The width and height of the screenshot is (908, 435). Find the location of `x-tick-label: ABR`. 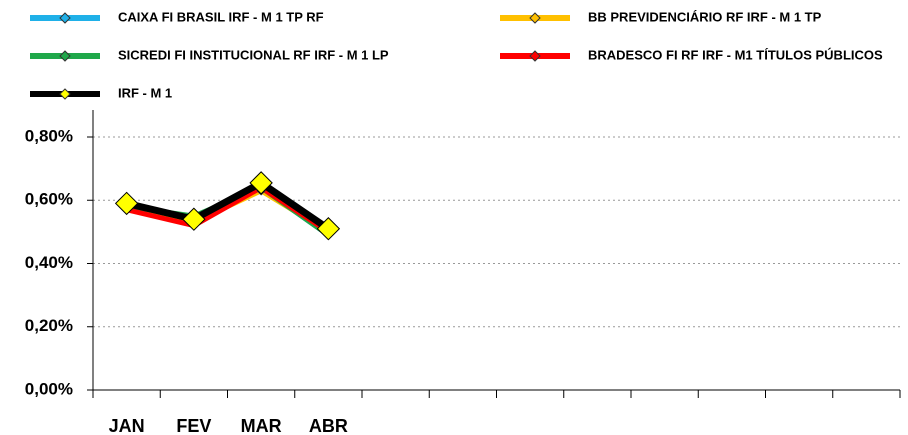

x-tick-label: ABR is located at coordinates (328, 425).